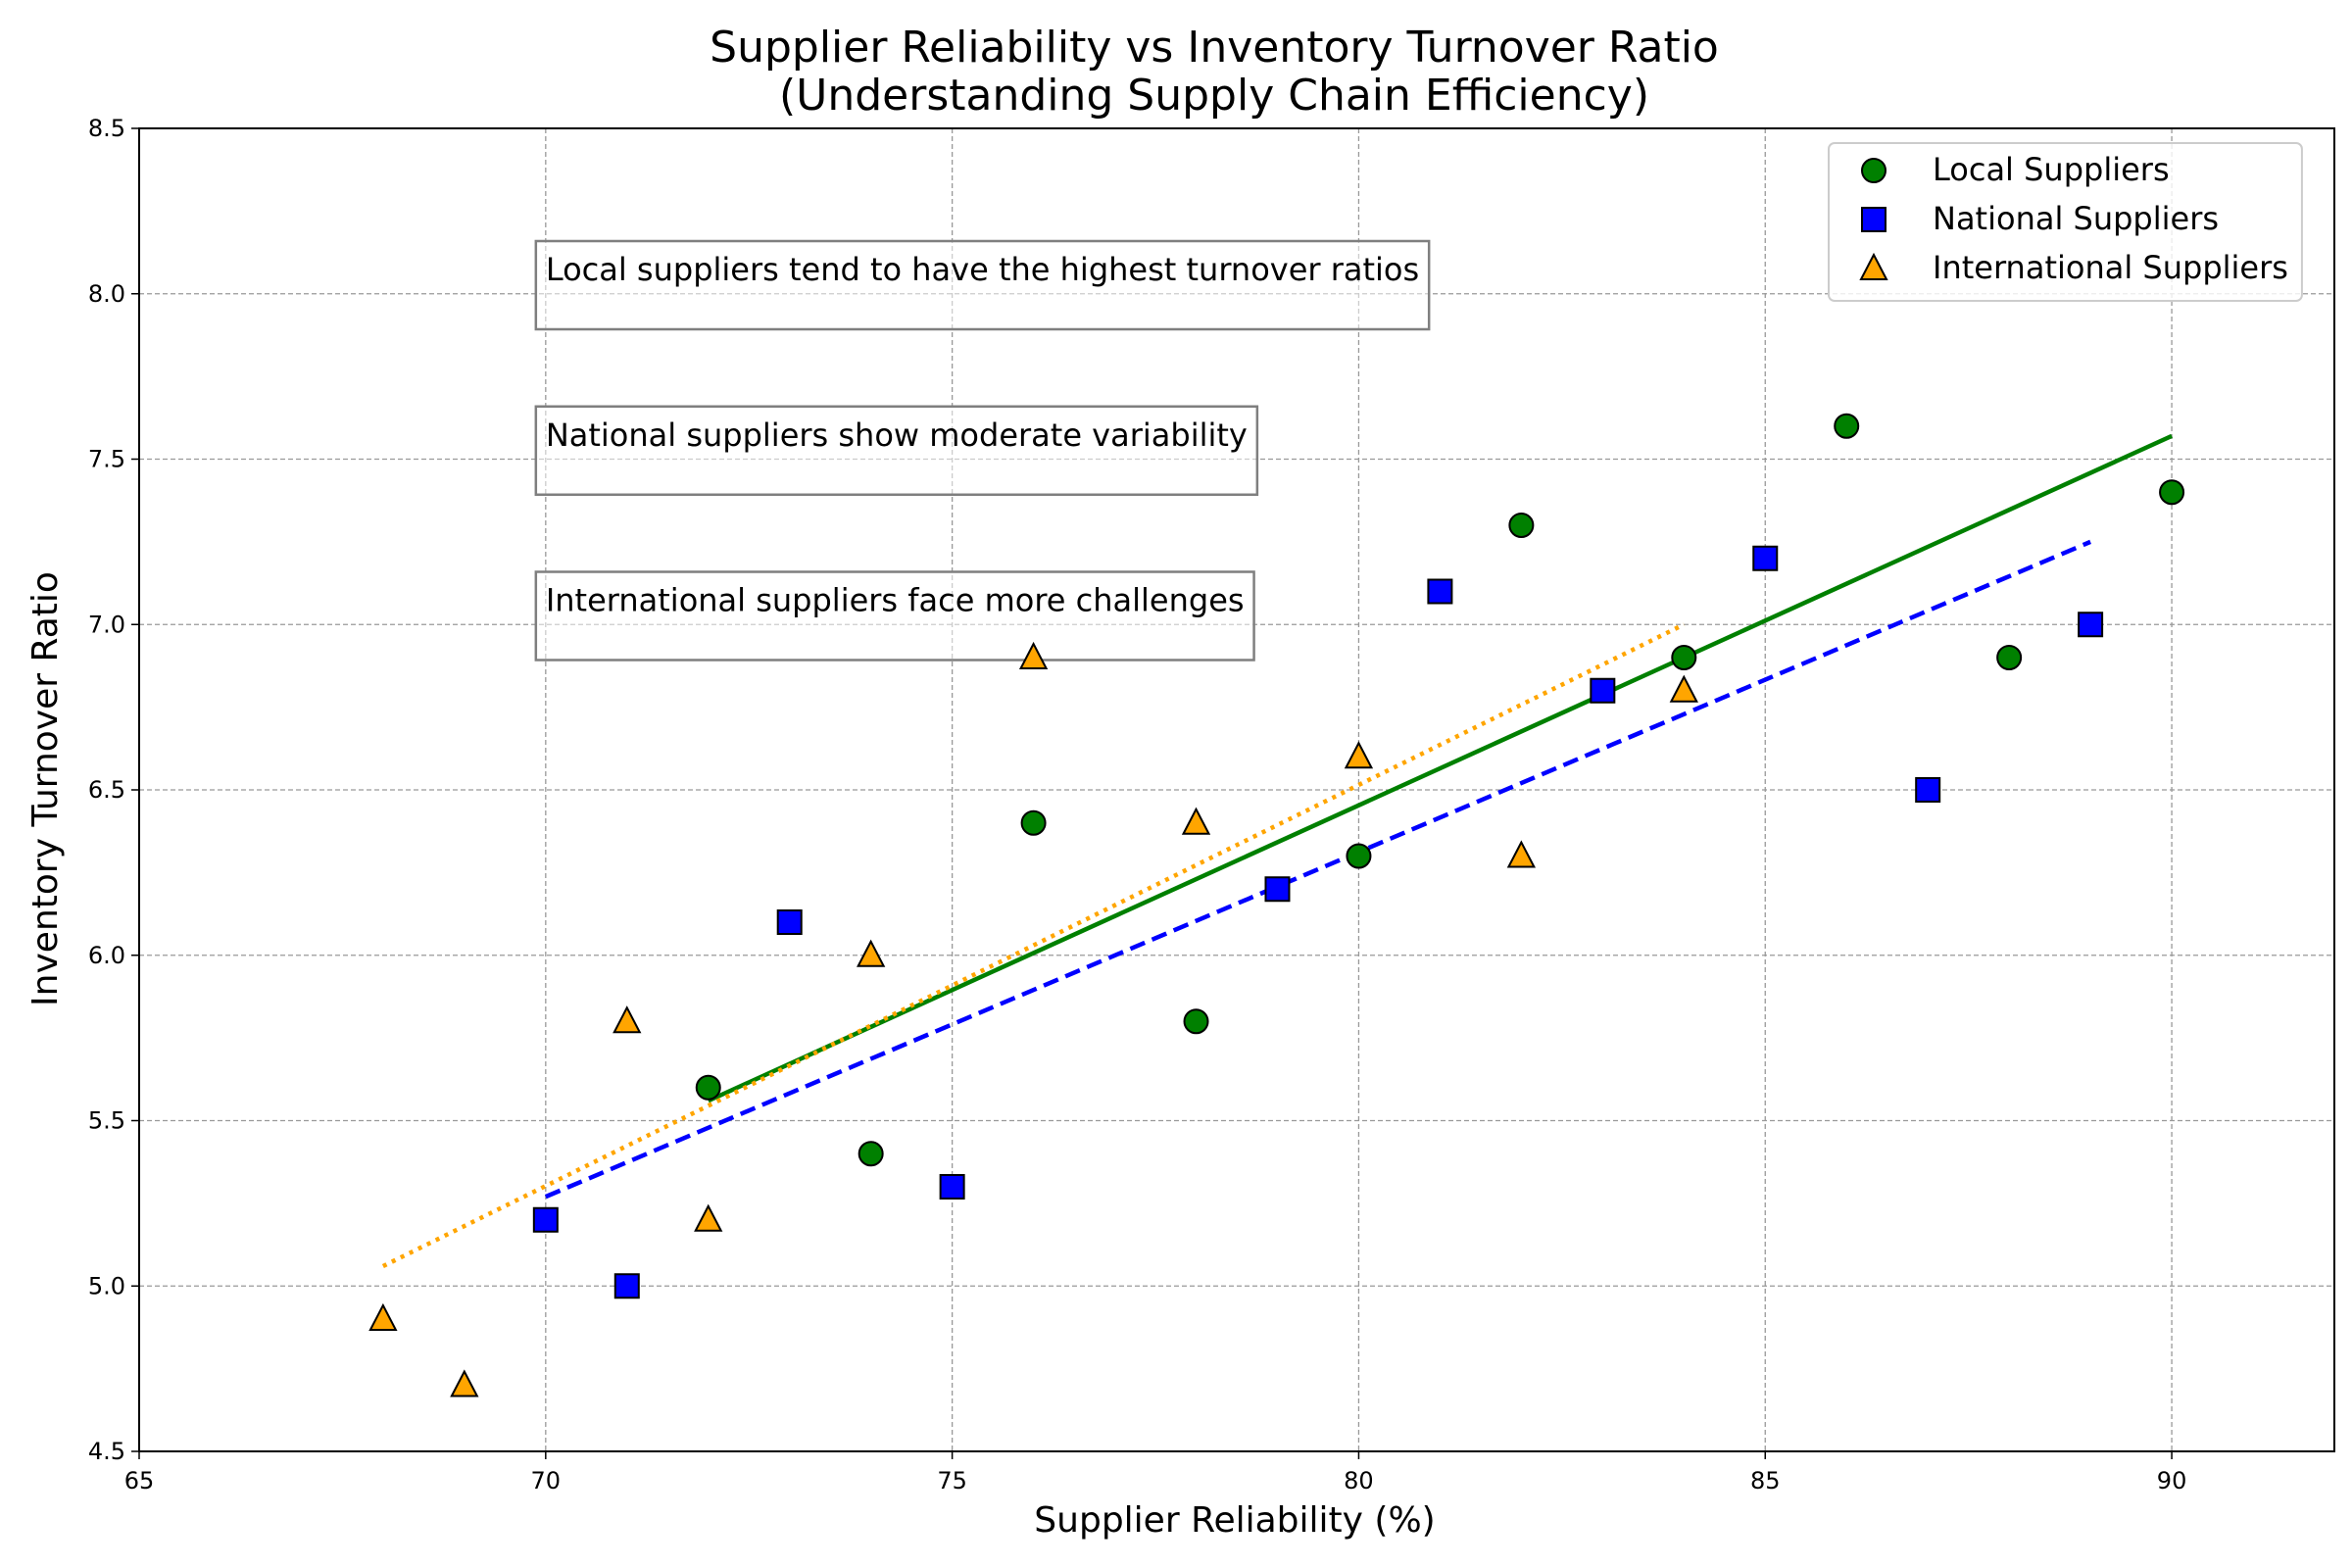  What do you see at coordinates (106, 128) in the screenshot?
I see `y-tick-label: 8.5` at bounding box center [106, 128].